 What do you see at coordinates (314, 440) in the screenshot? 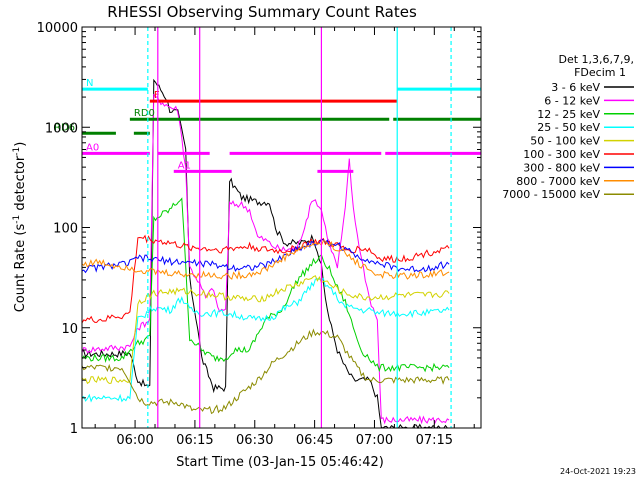
I see `x-tick-label: 06:45` at bounding box center [314, 440].